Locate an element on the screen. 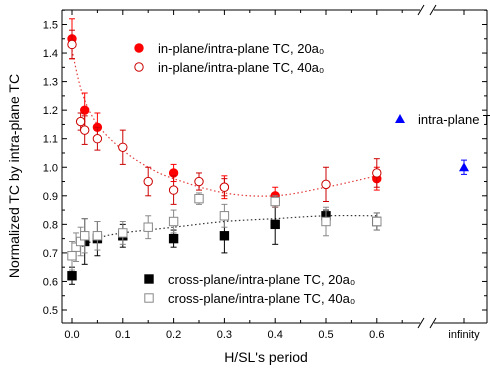 The height and width of the screenshot is (368, 490). legend-label: in-plane/intra-plane TC, 20a₀ is located at coordinates (241, 48).